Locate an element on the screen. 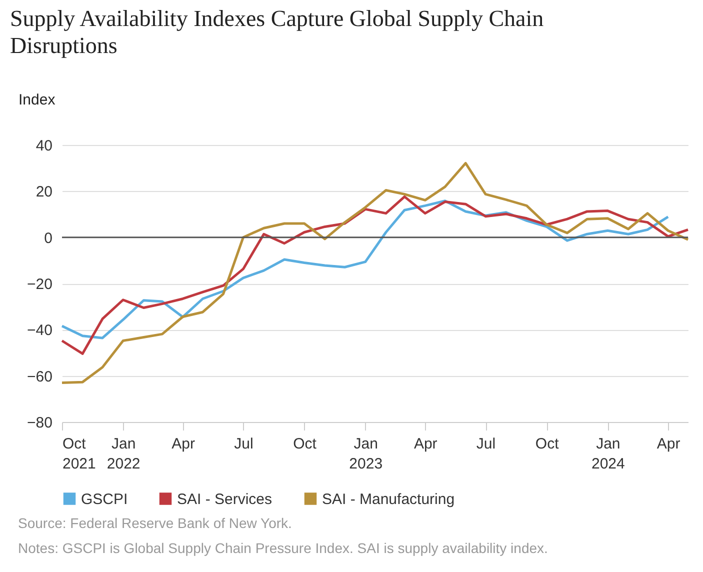 This screenshot has width=703, height=572. x-tick-label: Jan 2022 is located at coordinates (123, 454).